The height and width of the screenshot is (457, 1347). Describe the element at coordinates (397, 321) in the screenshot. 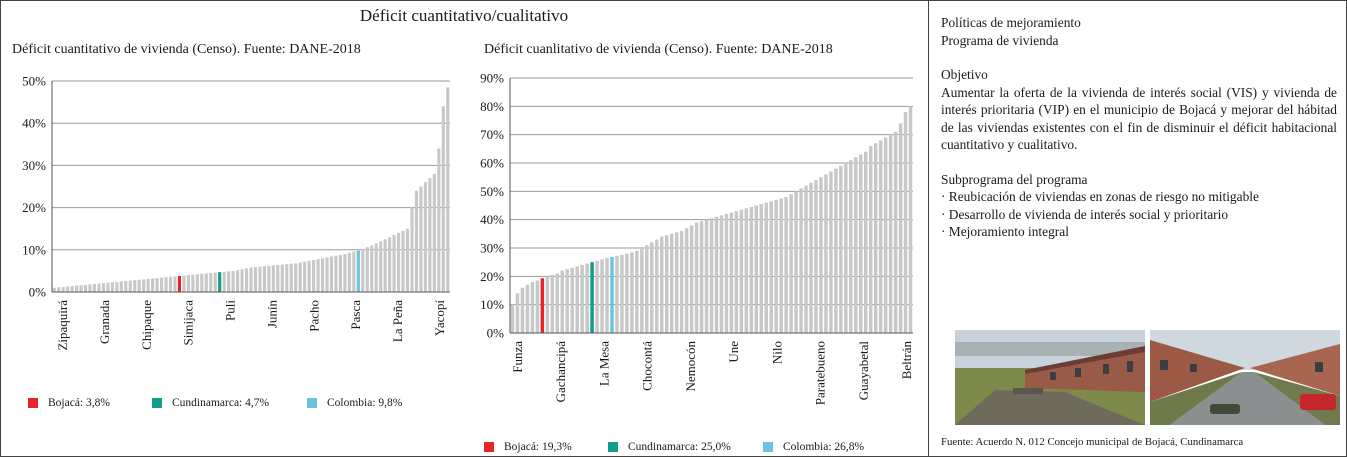

I see `chart1-xtick-label: La Peña` at that location.